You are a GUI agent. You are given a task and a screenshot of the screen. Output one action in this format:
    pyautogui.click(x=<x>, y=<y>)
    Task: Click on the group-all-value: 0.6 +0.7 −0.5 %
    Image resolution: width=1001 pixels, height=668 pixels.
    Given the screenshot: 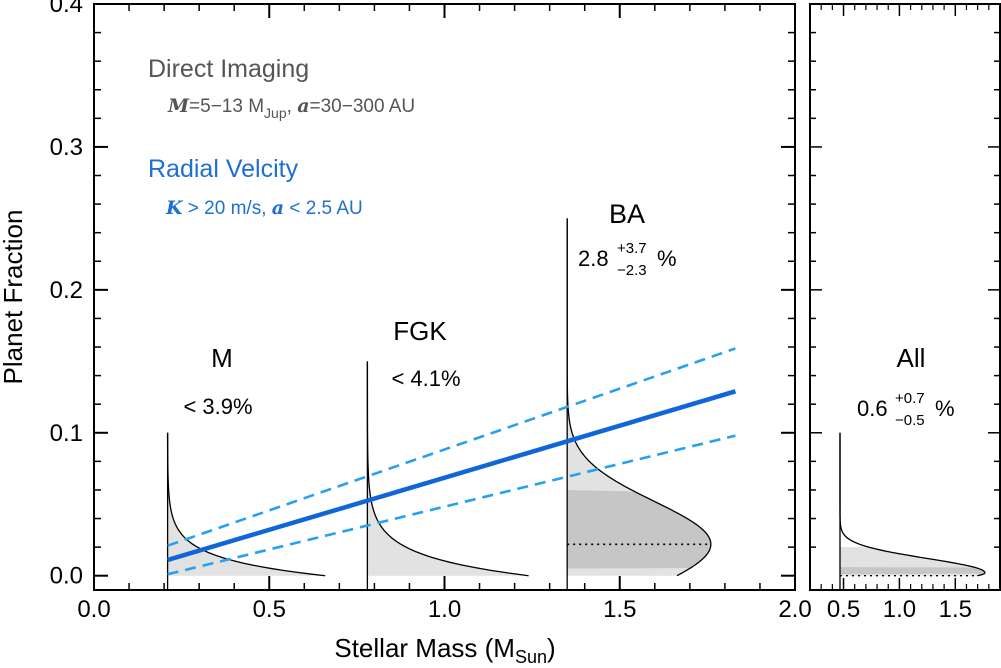 What is the action you would take?
    pyautogui.click(x=906, y=409)
    